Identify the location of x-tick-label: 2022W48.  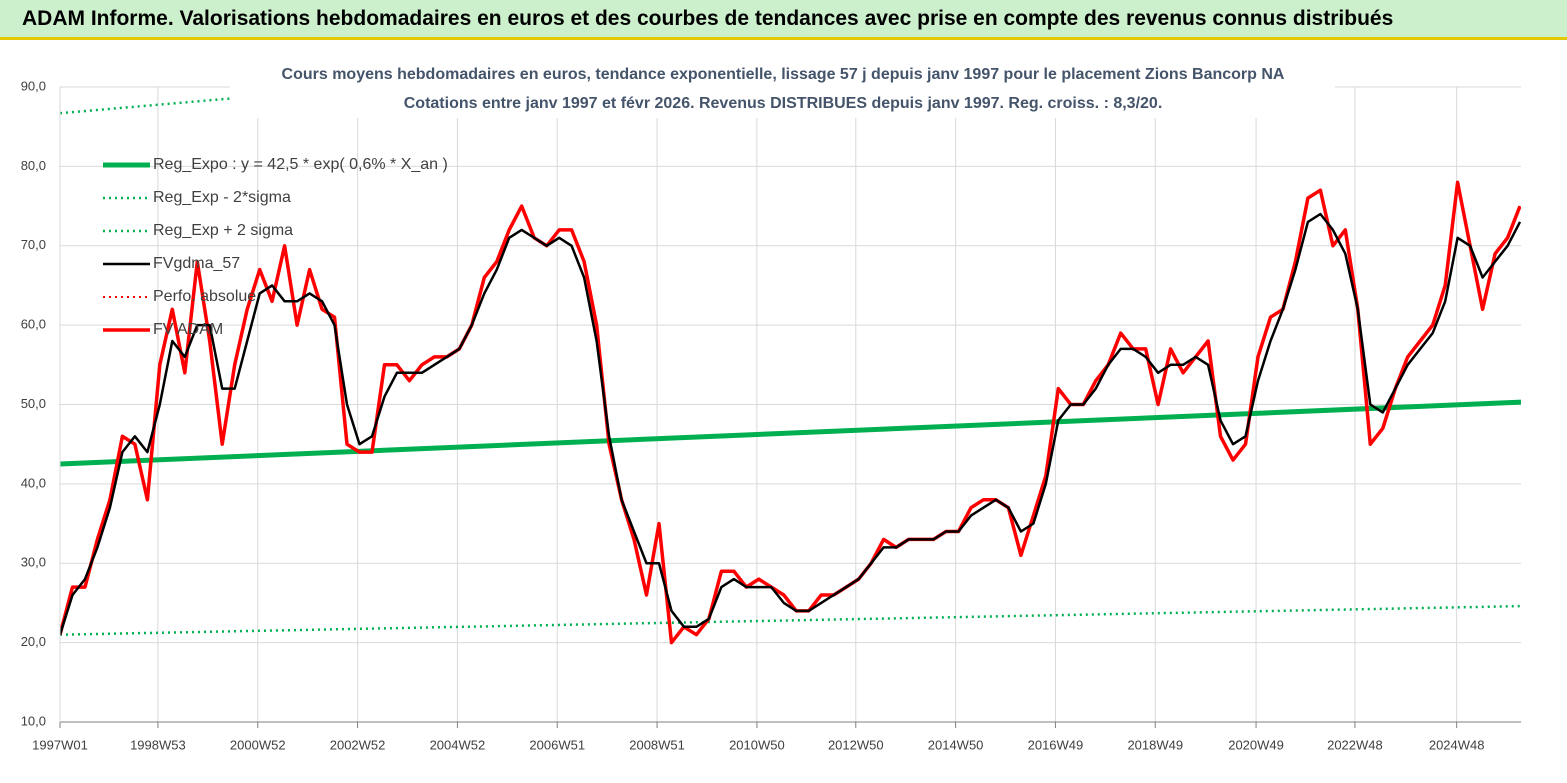
(1355, 744).